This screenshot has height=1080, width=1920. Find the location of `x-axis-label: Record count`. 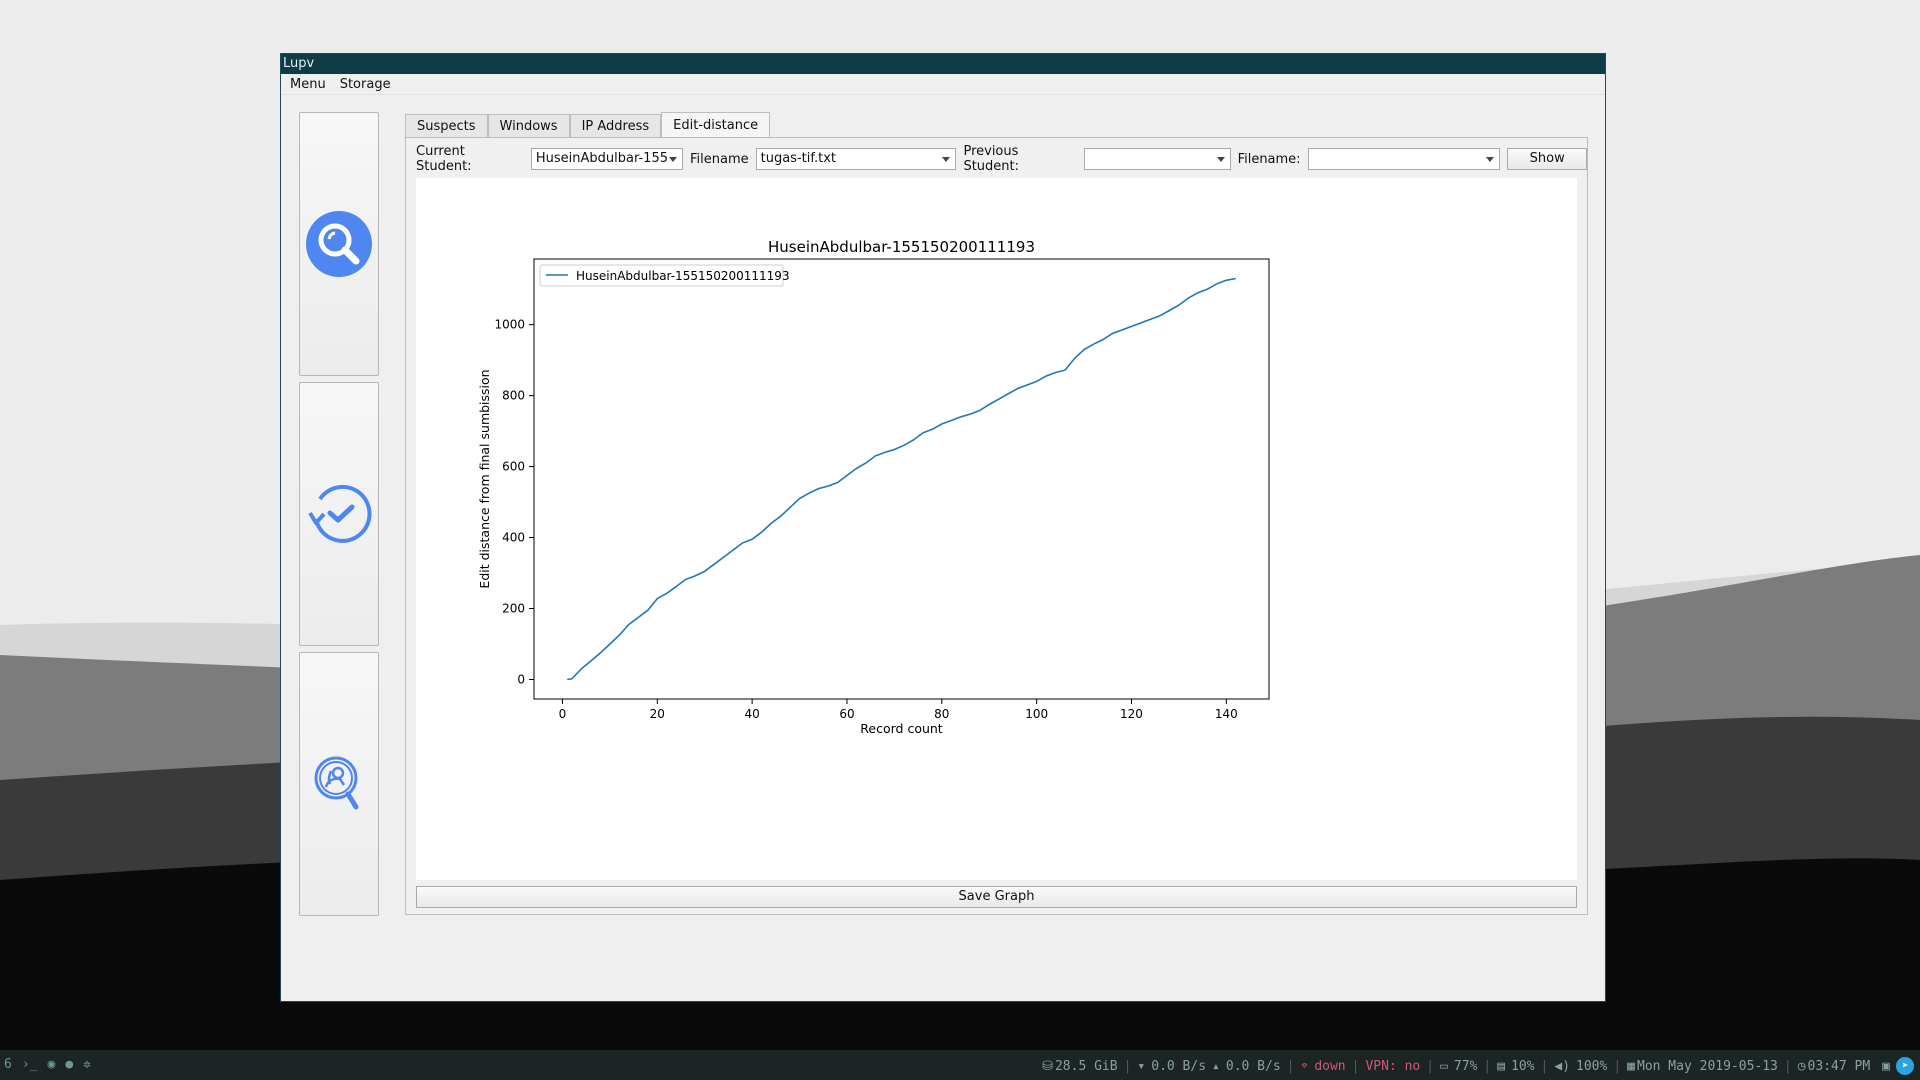

x-axis-label: Record count is located at coordinates (901, 728).